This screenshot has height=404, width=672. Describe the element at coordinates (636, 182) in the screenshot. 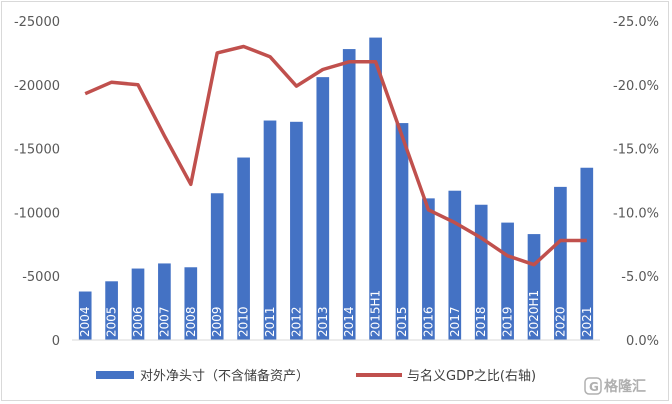

I see `right-axis-ticks: -25.0% -20.0% -15.0% -10.0% -5.0% 0.0%` at that location.